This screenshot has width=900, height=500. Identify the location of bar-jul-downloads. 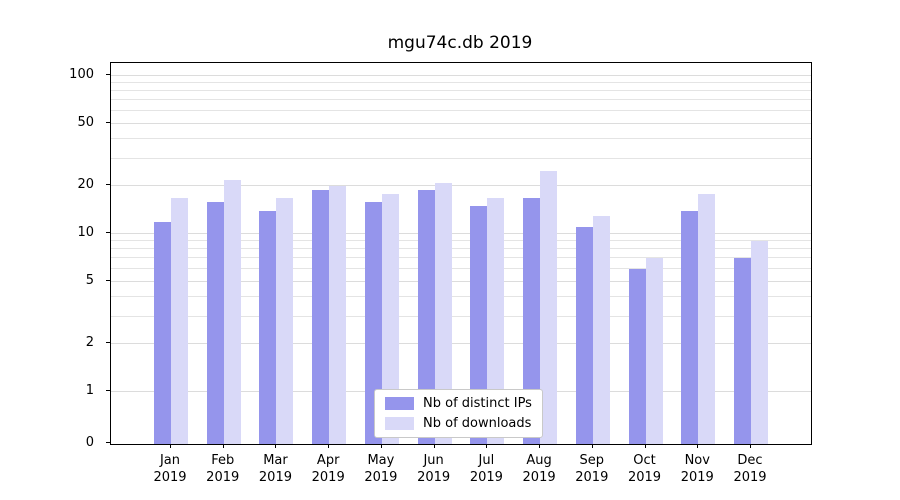
(496, 320).